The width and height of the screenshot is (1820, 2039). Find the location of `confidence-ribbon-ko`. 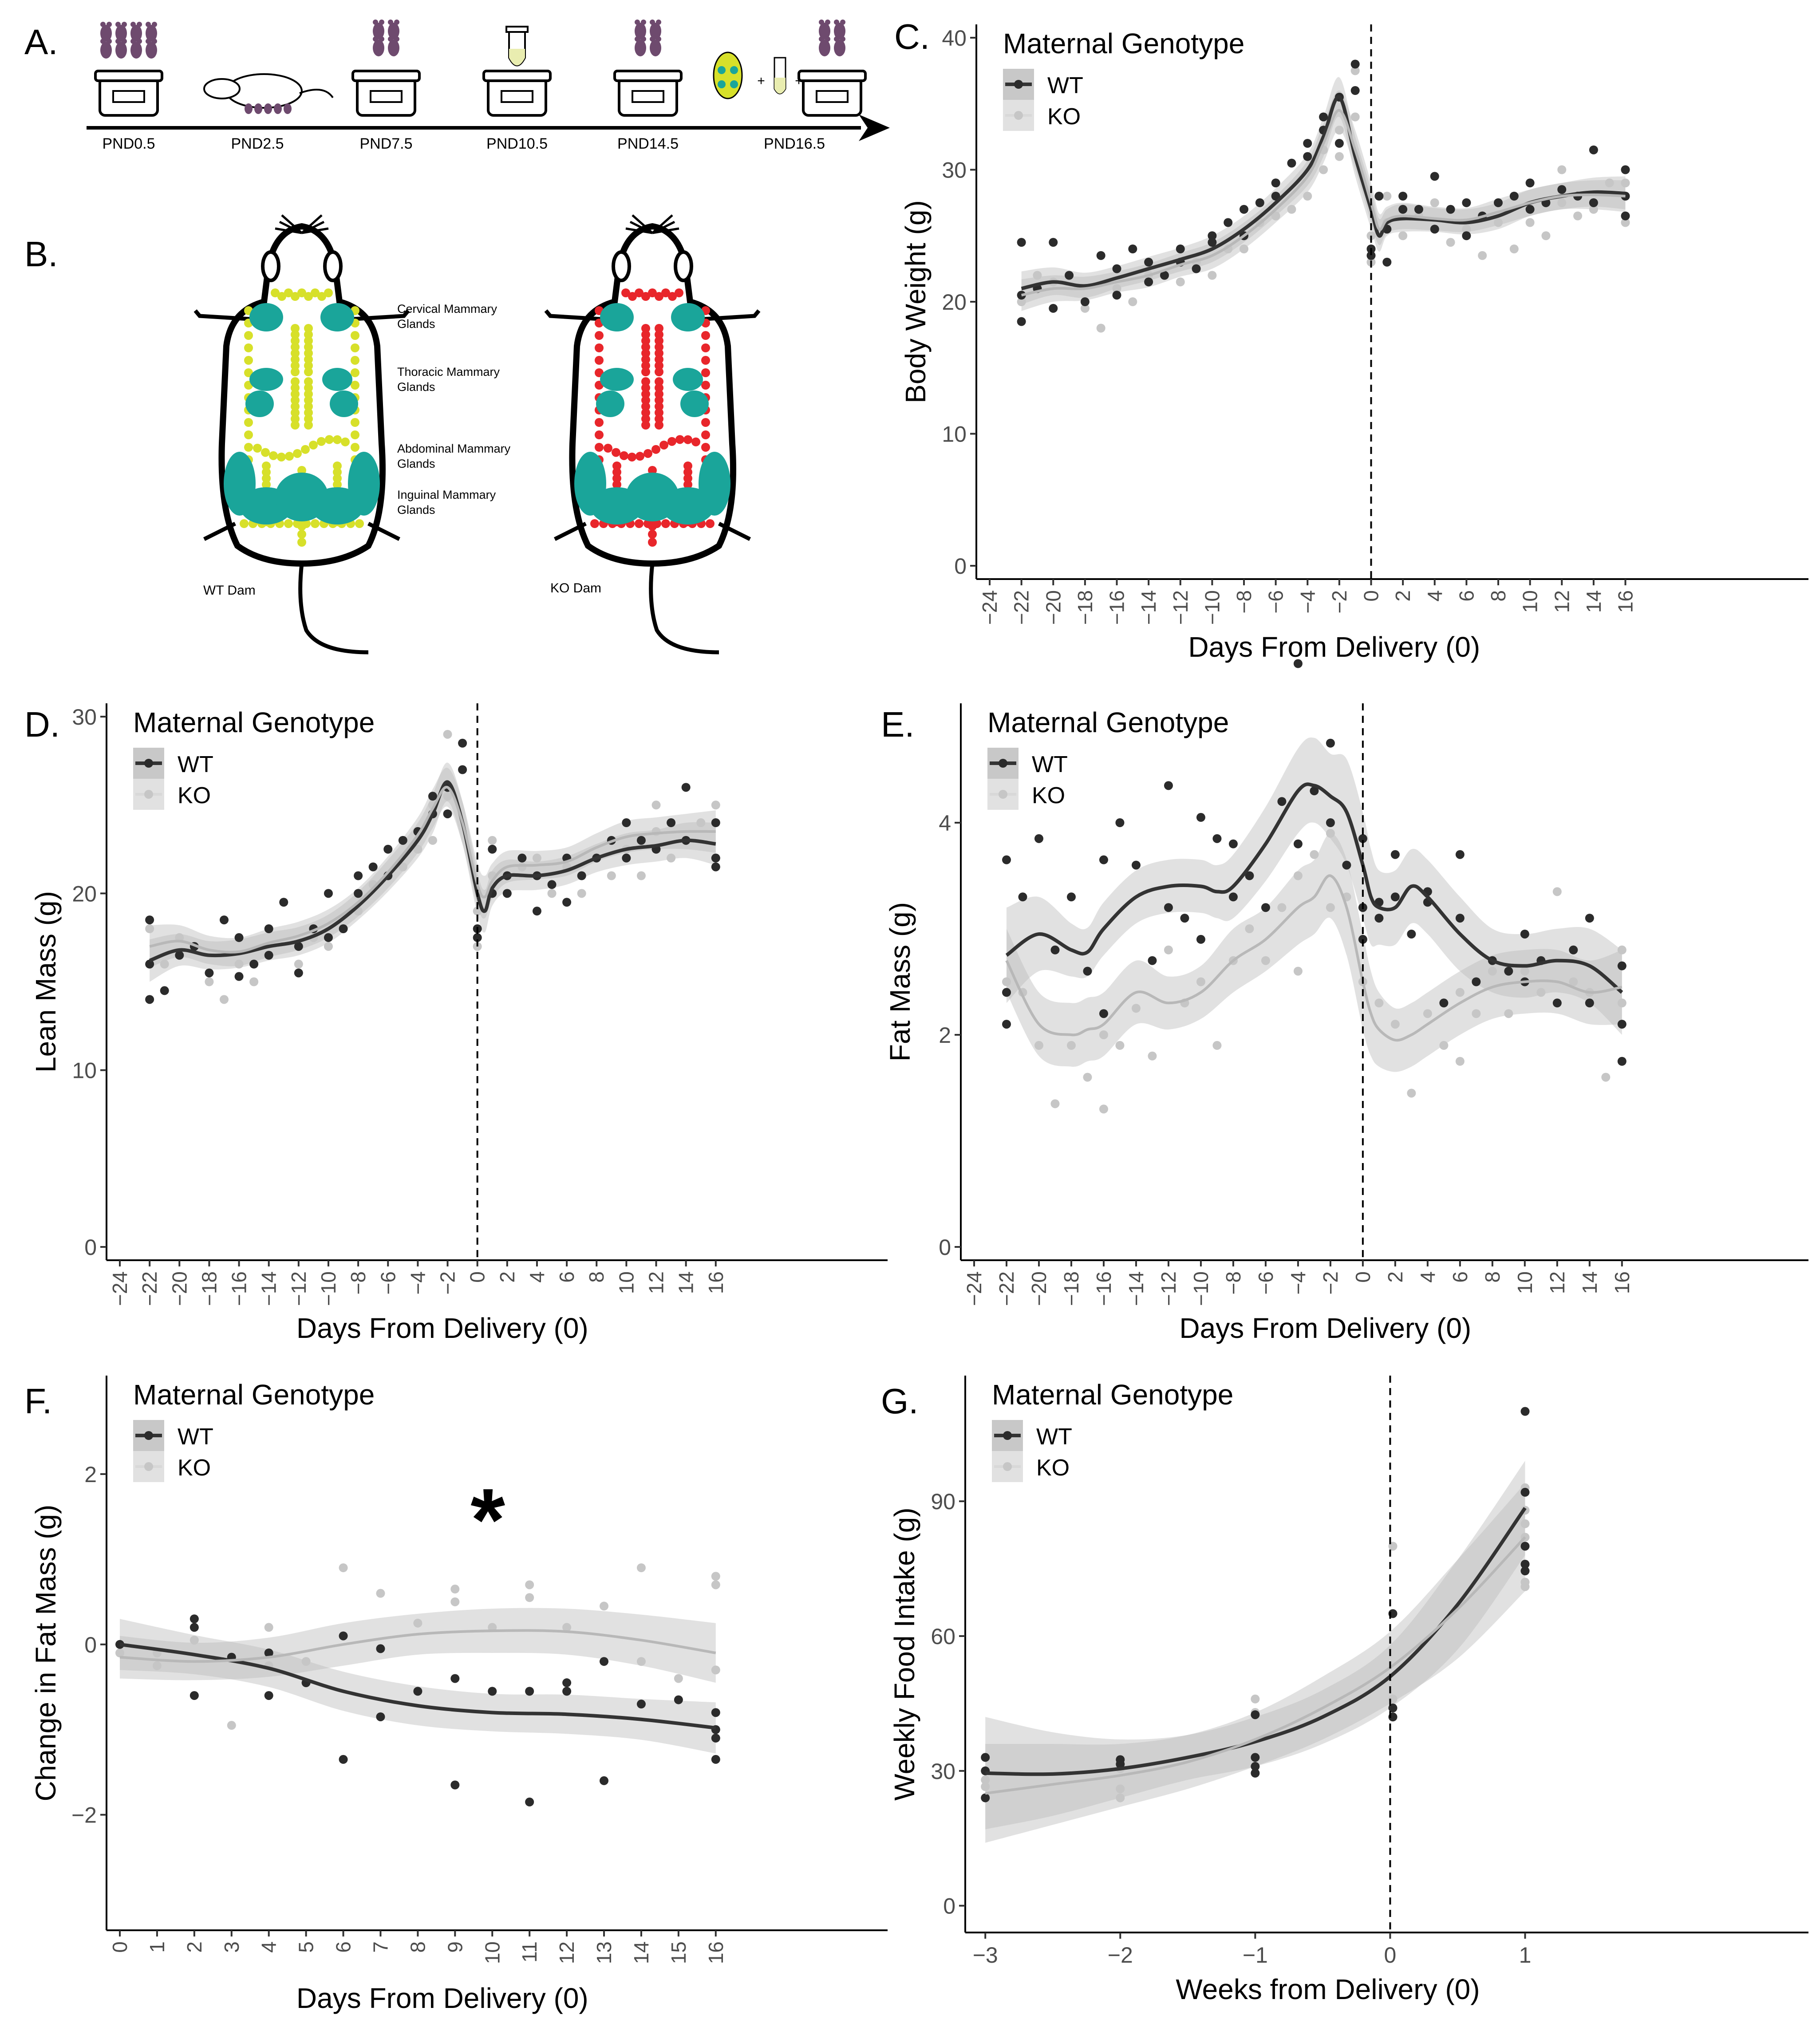

confidence-ribbon-ko is located at coordinates (1324, 200).